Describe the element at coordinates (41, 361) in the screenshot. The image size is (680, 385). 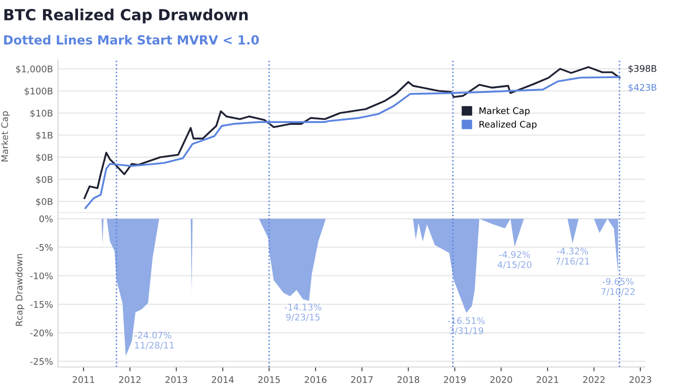
I see `y-tick-label: -25%` at that location.